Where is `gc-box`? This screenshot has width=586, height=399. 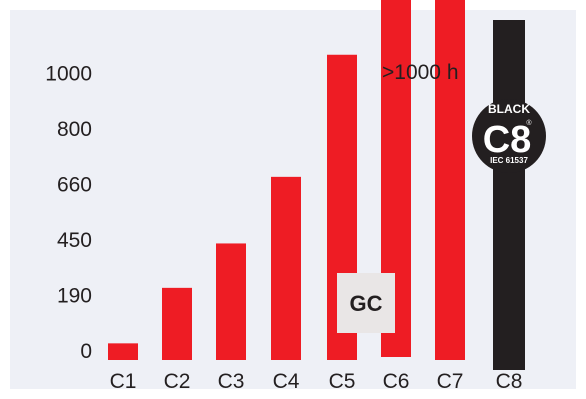 gc-box is located at coordinates (366, 303).